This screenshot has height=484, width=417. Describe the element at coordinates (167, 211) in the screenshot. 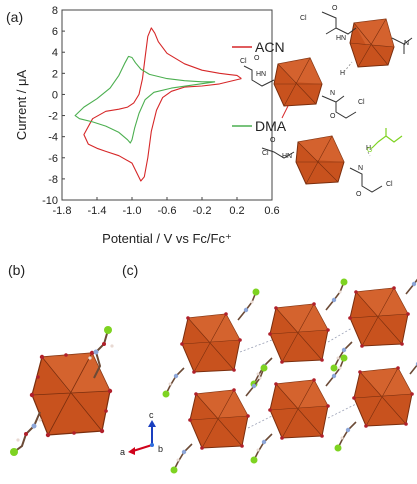

I see `x-tick-label: -0.6` at that location.